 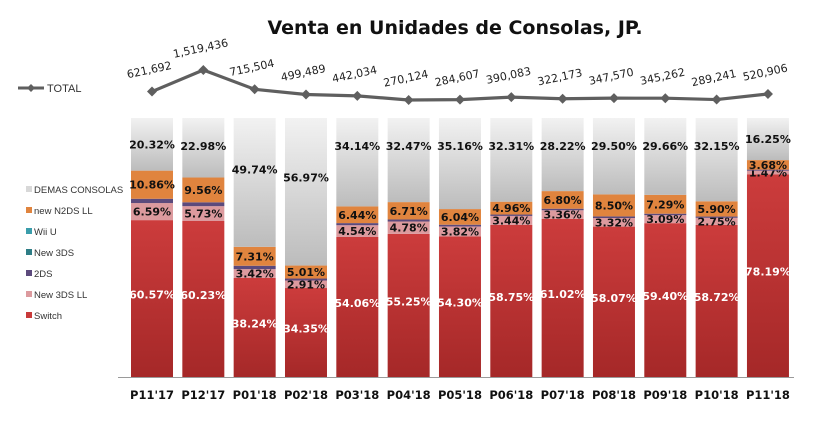 I want to click on total-data-label: 289,241, so click(x=713, y=78).